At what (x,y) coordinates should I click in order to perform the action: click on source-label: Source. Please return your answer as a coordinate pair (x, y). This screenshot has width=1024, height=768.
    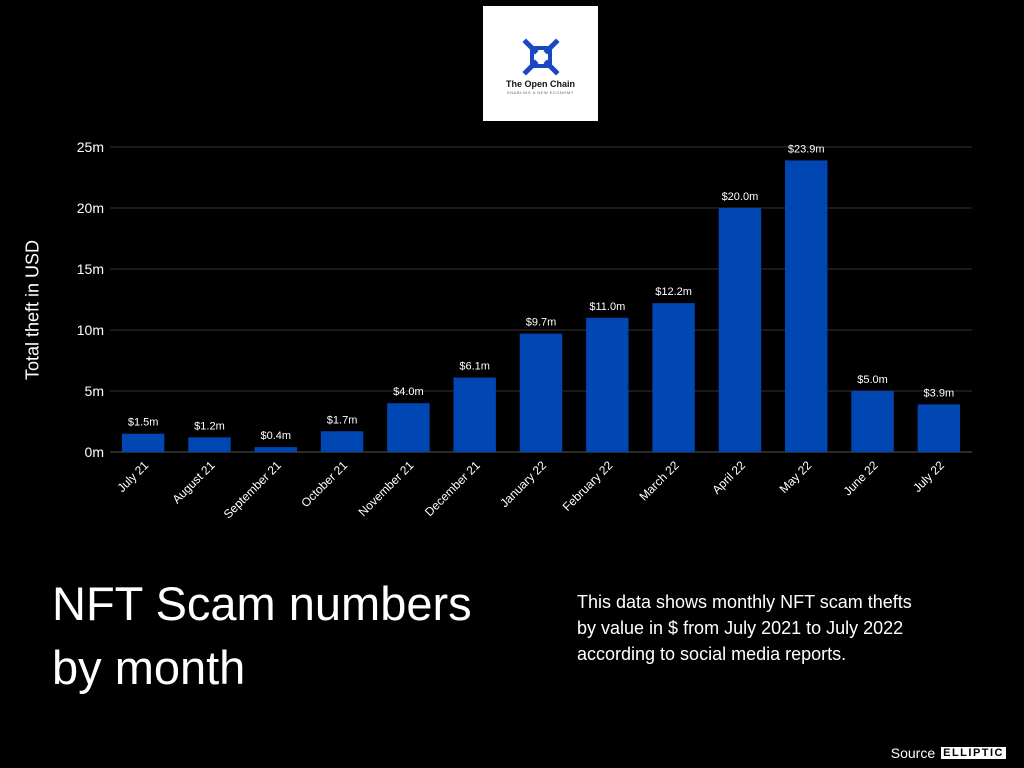
    Looking at the image, I should click on (913, 753).